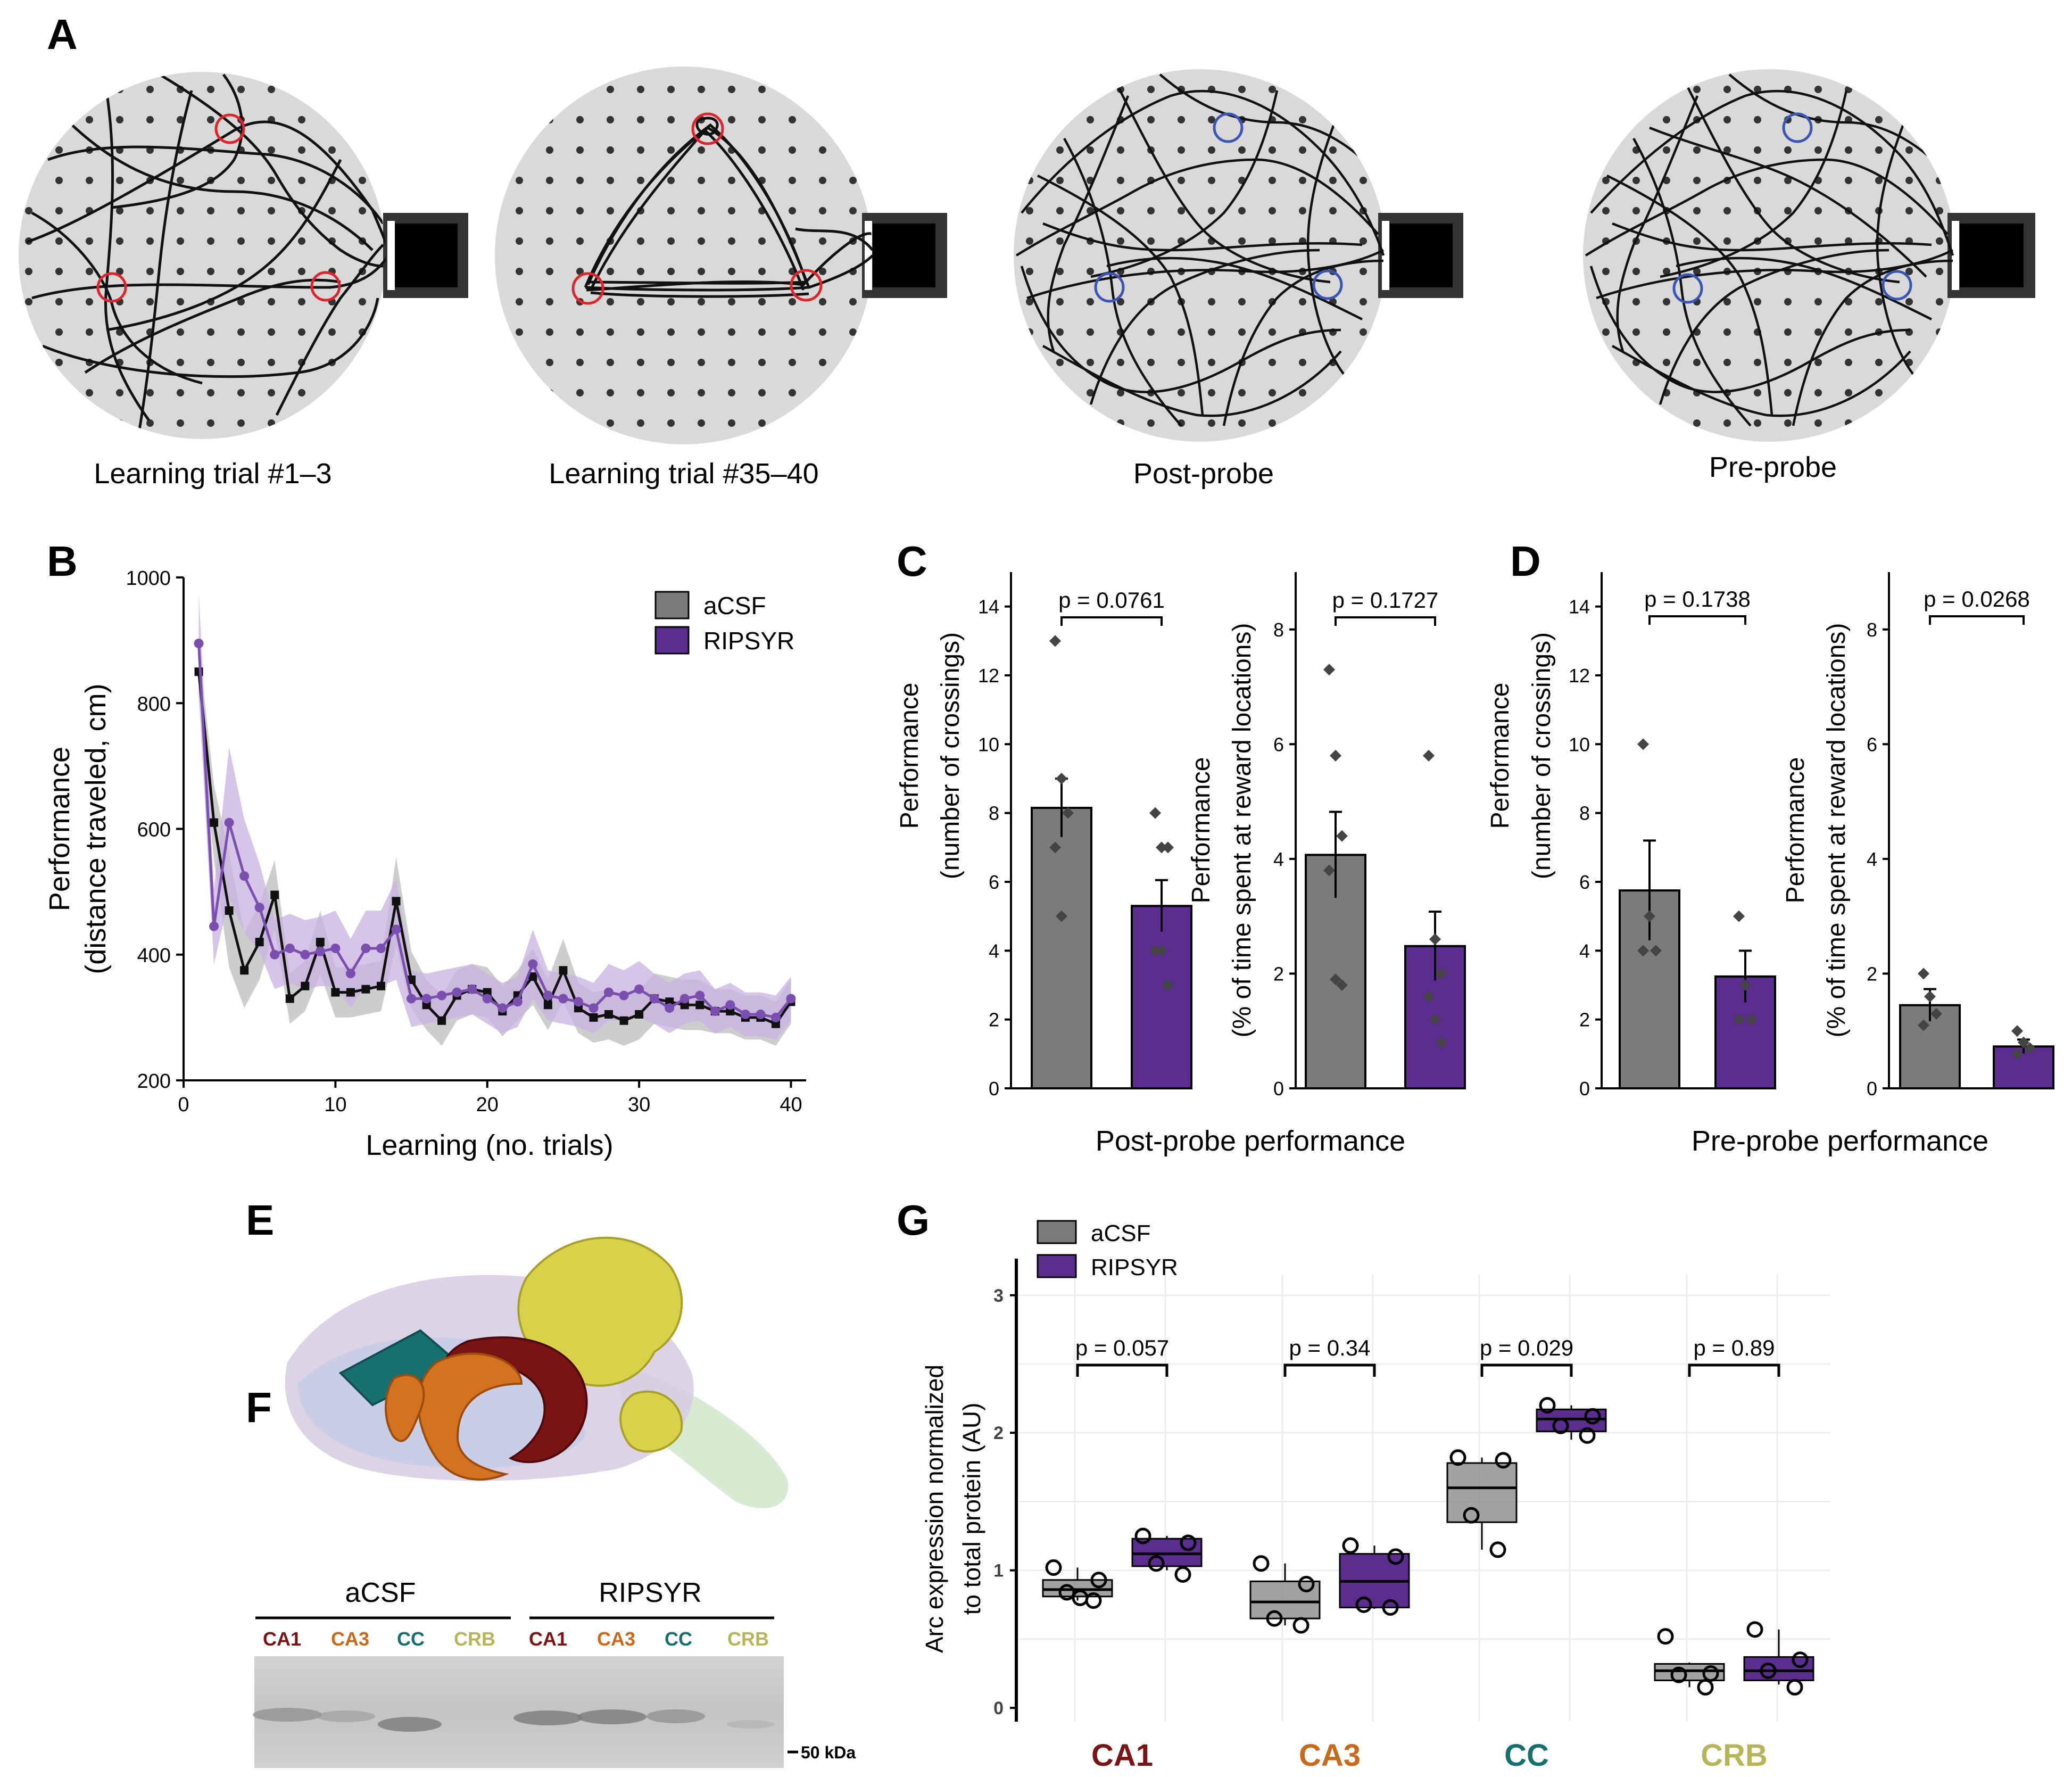  Describe the element at coordinates (1500, 756) in the screenshot. I see `y-axis-label: Performance` at that location.